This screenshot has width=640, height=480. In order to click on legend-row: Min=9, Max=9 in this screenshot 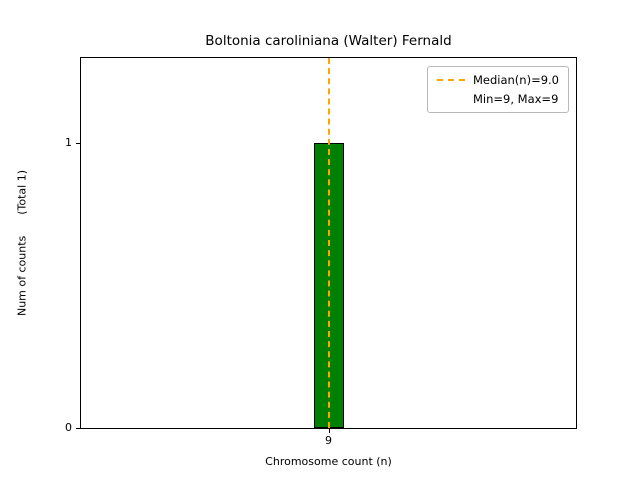, I will do `click(498, 99)`.